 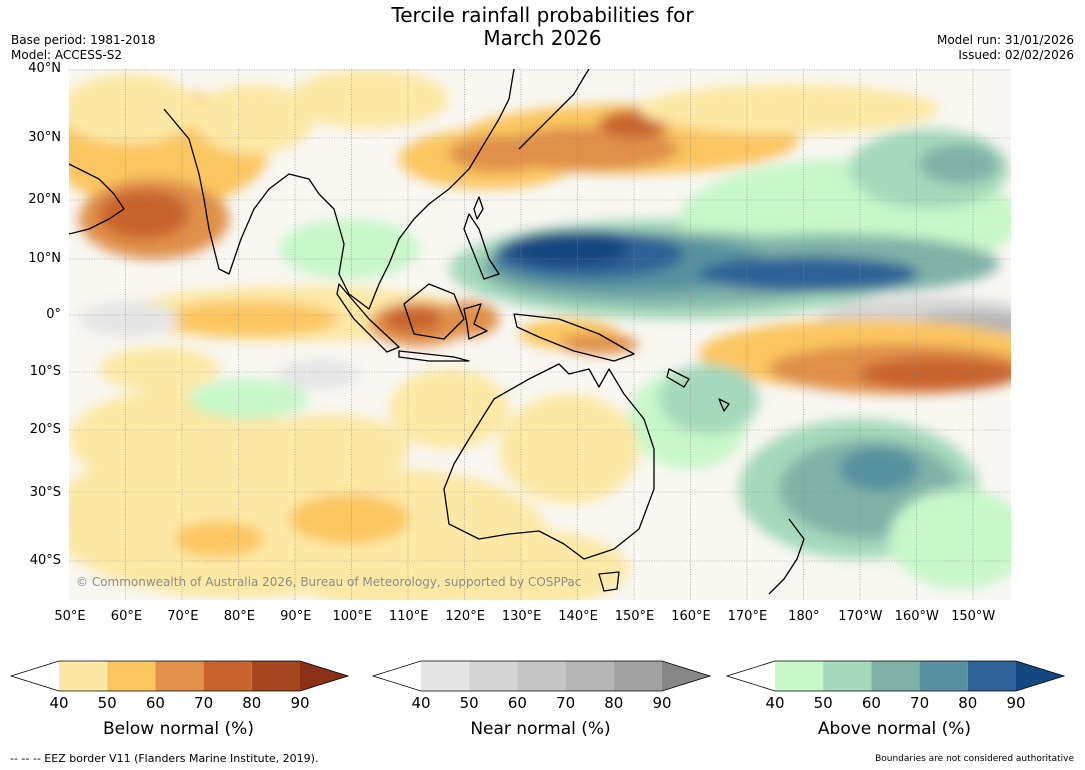 What do you see at coordinates (45, 371) in the screenshot?
I see `lat-label: 10°S` at bounding box center [45, 371].